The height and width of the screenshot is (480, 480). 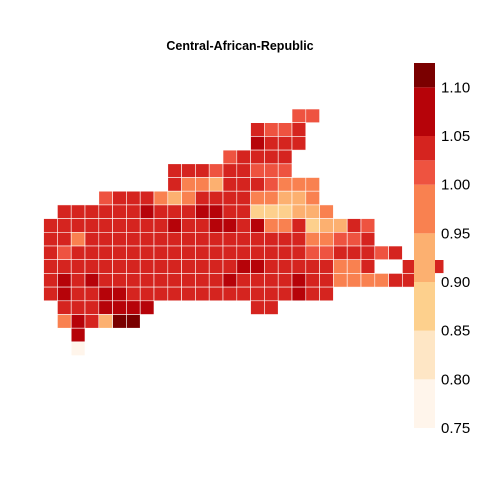 I want to click on colorbar-tick-label: 1.05, so click(x=455, y=136).